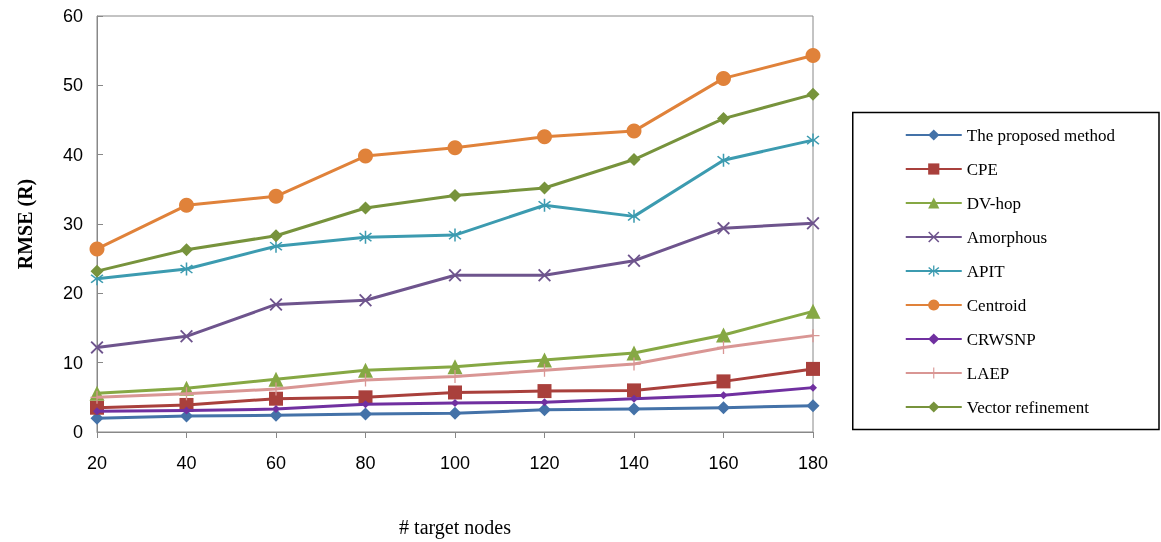 The image size is (1161, 542). What do you see at coordinates (455, 463) in the screenshot?
I see `x-tick-label: 100` at bounding box center [455, 463].